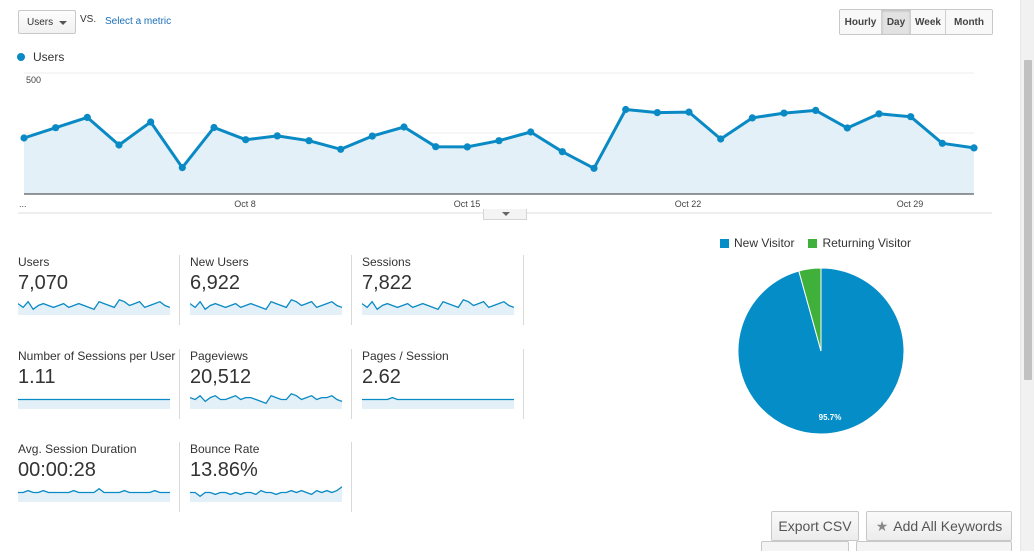  Describe the element at coordinates (1028, 220) in the screenshot. I see `scrollbar-thumb` at that location.